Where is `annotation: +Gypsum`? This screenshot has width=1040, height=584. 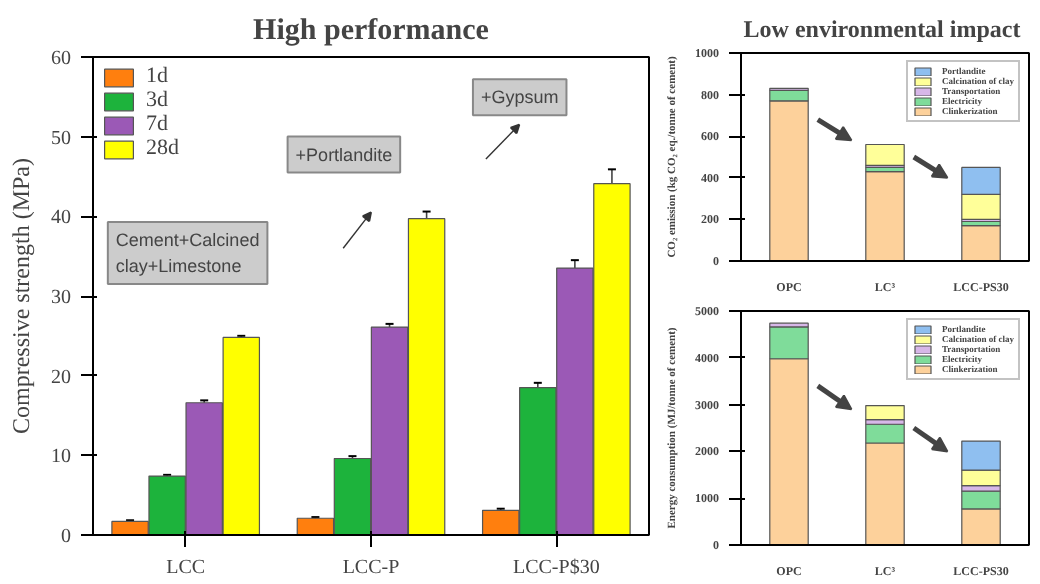
annotation: +Gypsum is located at coordinates (519, 97).